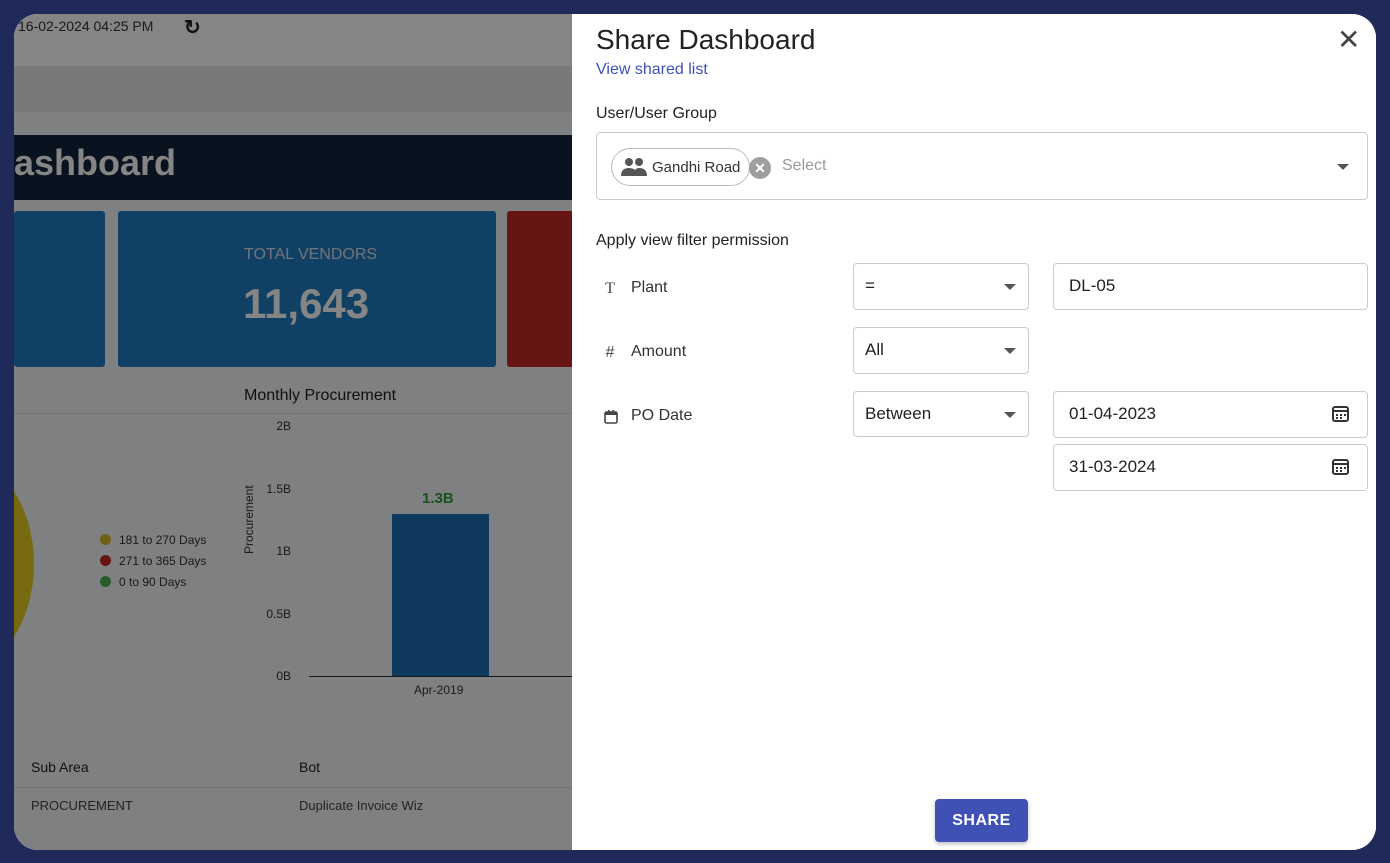  I want to click on refresh-icon: ↻, so click(192, 28).